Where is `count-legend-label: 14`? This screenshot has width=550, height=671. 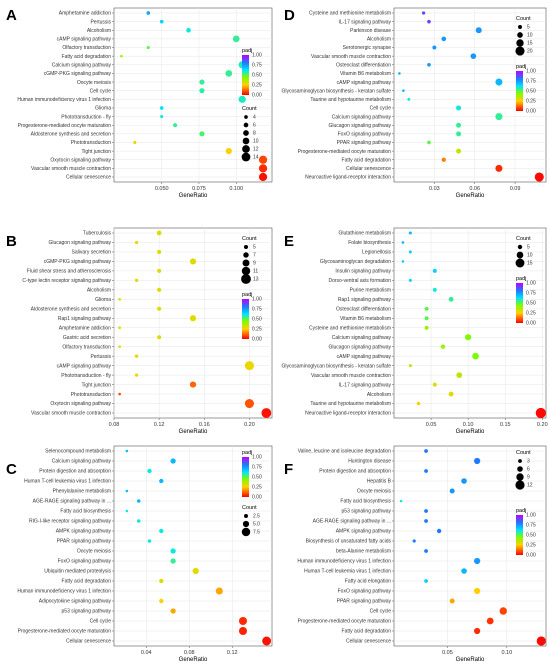 count-legend-label: 14 is located at coordinates (256, 158).